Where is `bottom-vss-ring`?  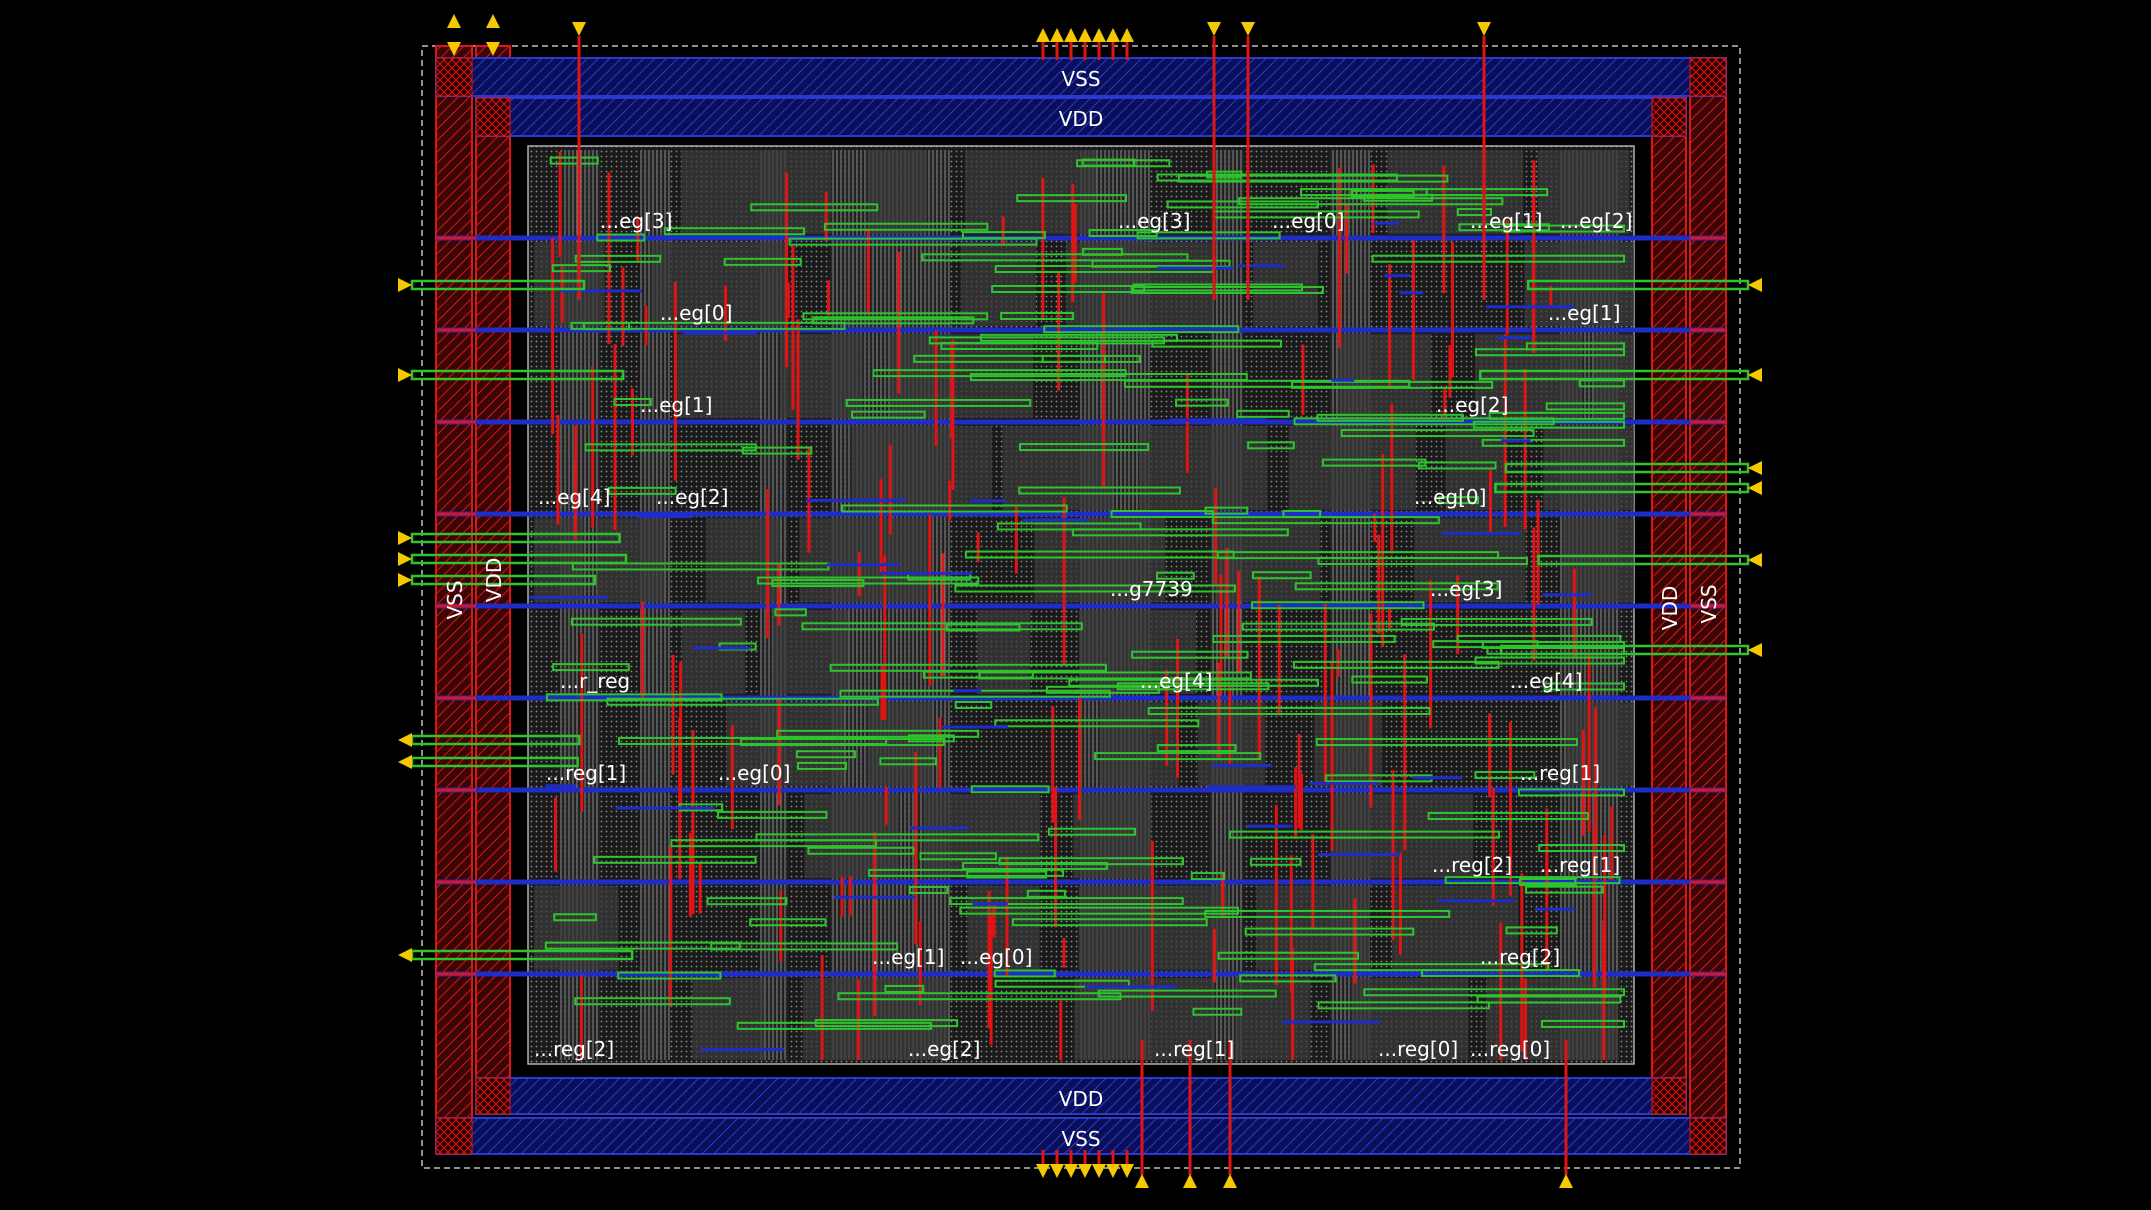 bottom-vss-ring is located at coordinates (1081, 1136).